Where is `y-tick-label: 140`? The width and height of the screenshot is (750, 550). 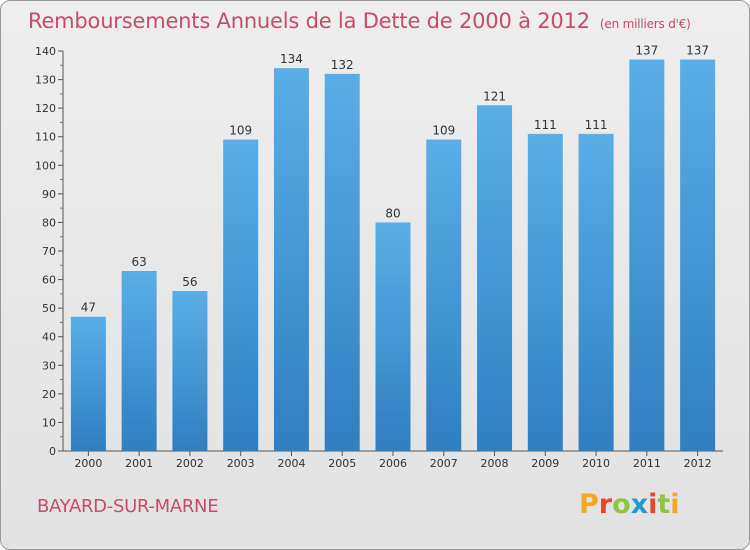 y-tick-label: 140 is located at coordinates (45, 51).